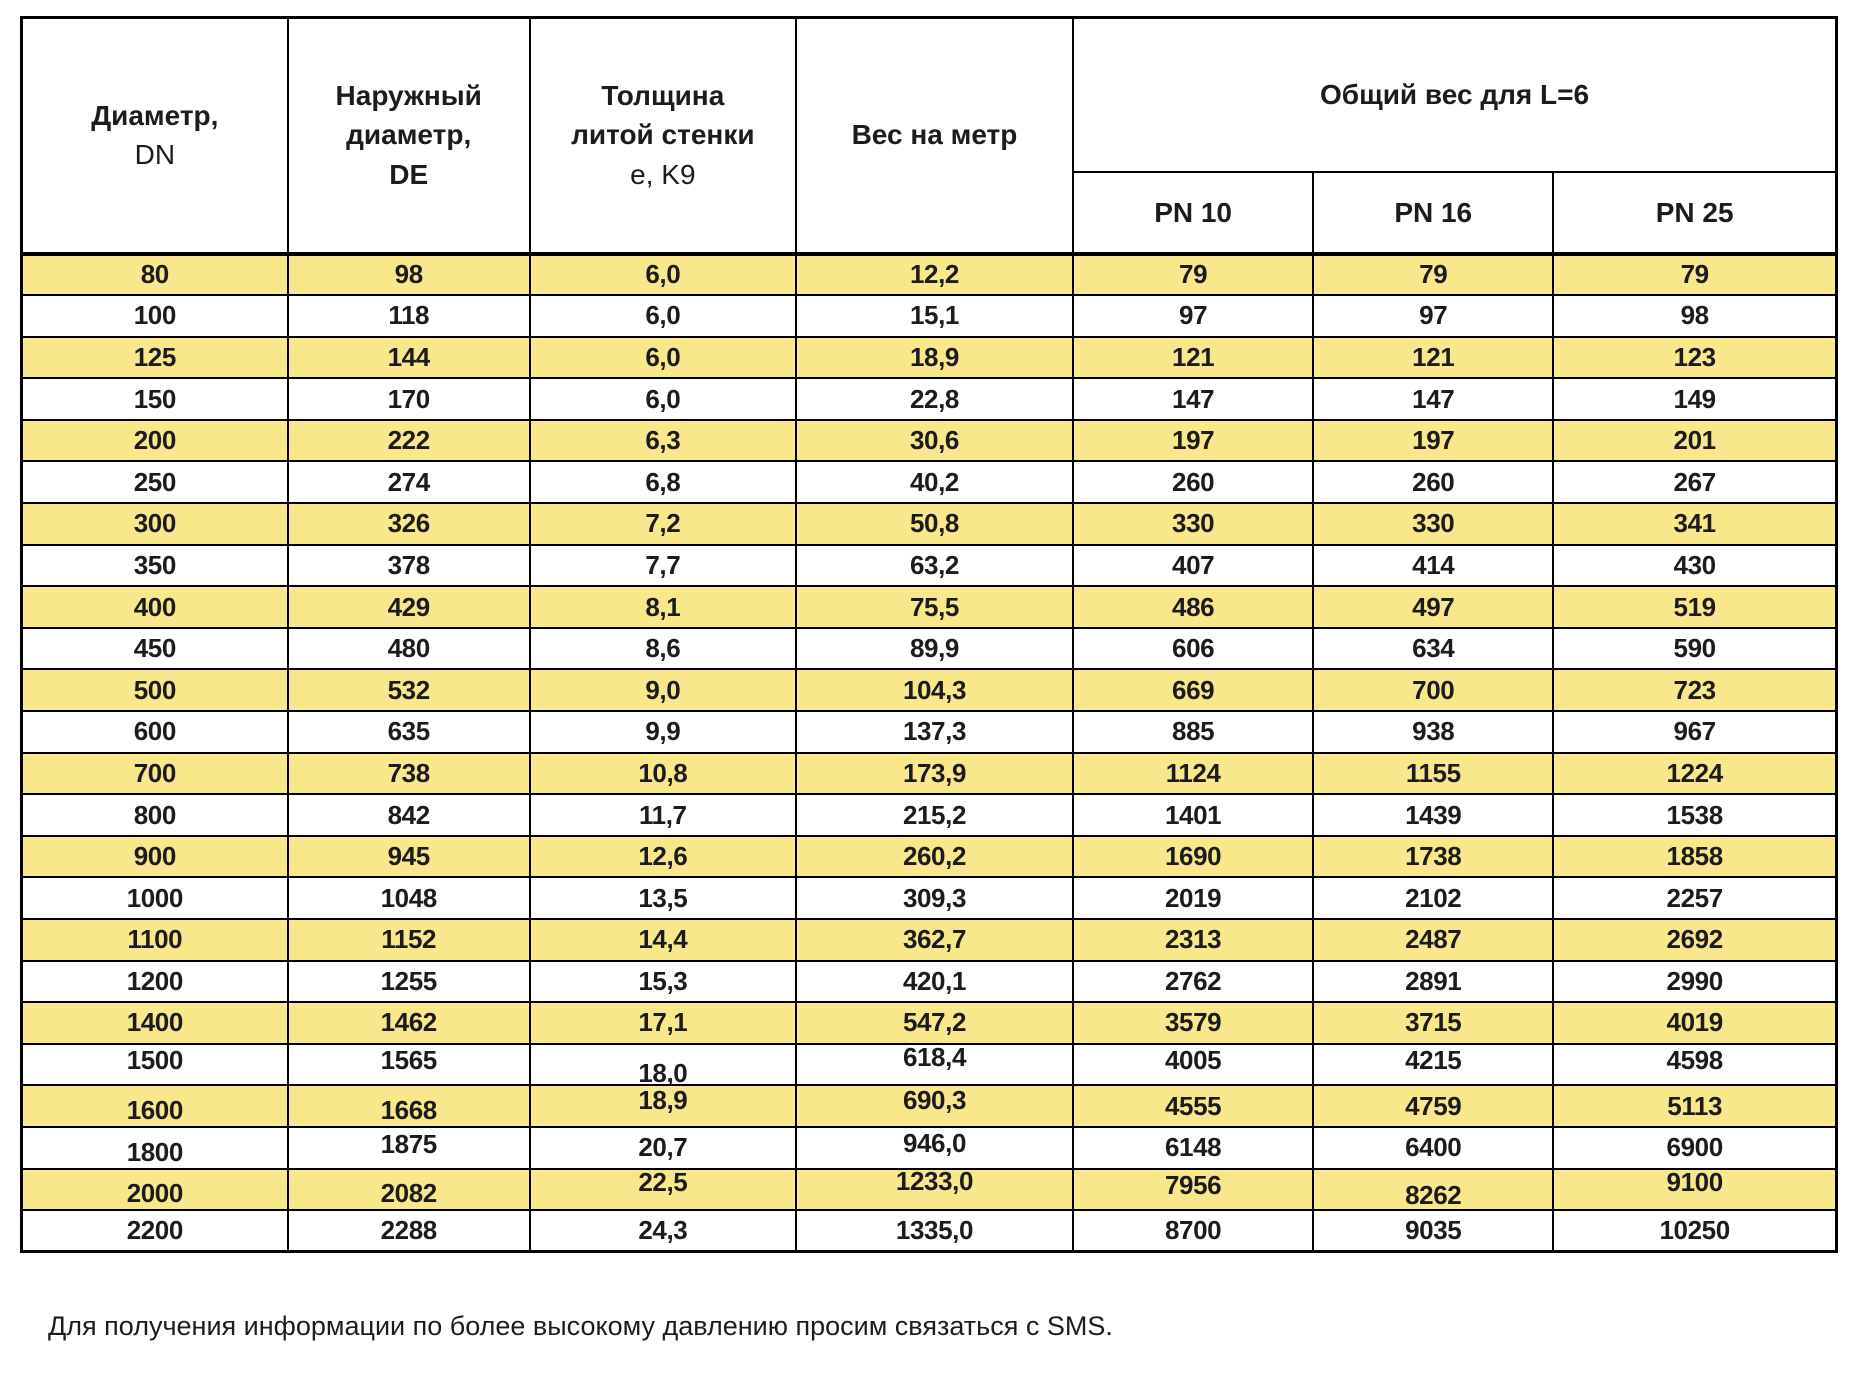 Image resolution: width=1858 pixels, height=1376 pixels. I want to click on cell-r12-c4: 1124, so click(1193, 773).